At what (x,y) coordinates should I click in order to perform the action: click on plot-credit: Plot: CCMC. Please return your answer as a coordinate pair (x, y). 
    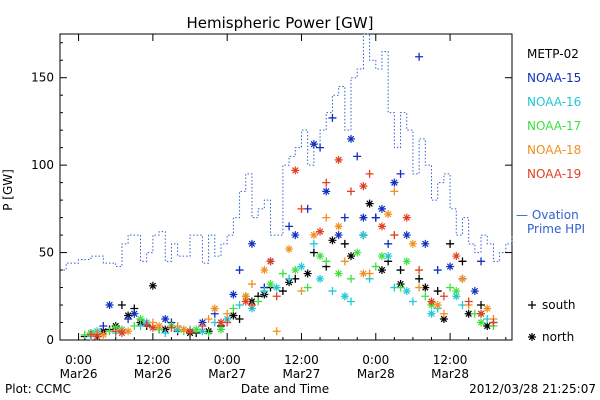
    Looking at the image, I should click on (38, 389).